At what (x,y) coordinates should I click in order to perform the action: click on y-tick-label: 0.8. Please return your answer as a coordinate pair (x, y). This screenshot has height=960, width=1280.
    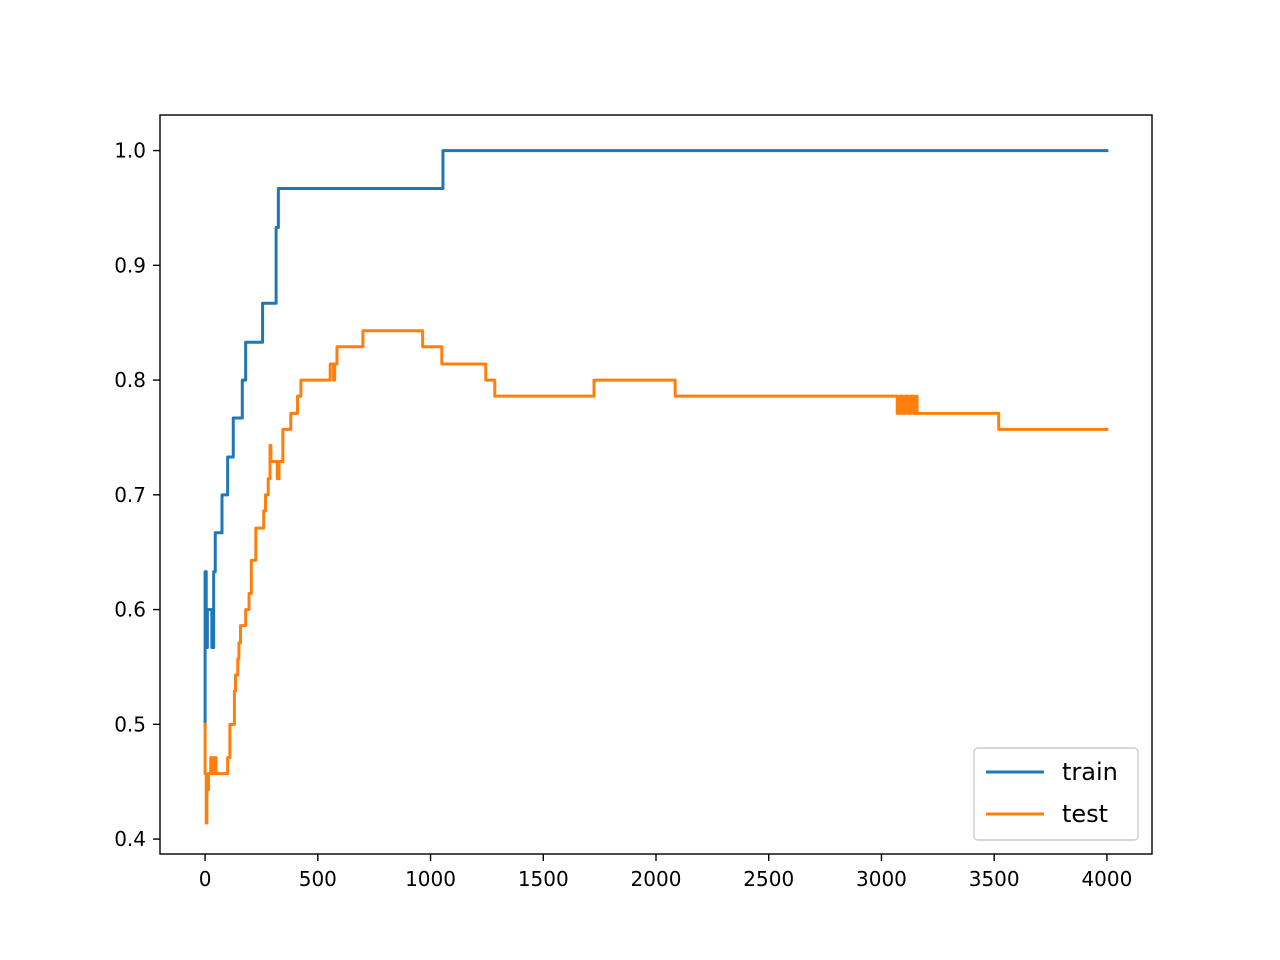
    Looking at the image, I should click on (130, 380).